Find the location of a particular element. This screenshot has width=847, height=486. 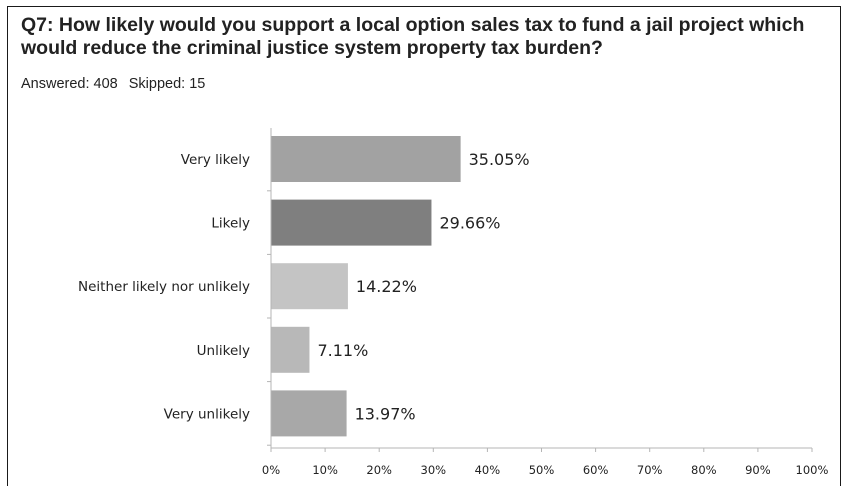

category-label-1: Very likely is located at coordinates (215, 160).